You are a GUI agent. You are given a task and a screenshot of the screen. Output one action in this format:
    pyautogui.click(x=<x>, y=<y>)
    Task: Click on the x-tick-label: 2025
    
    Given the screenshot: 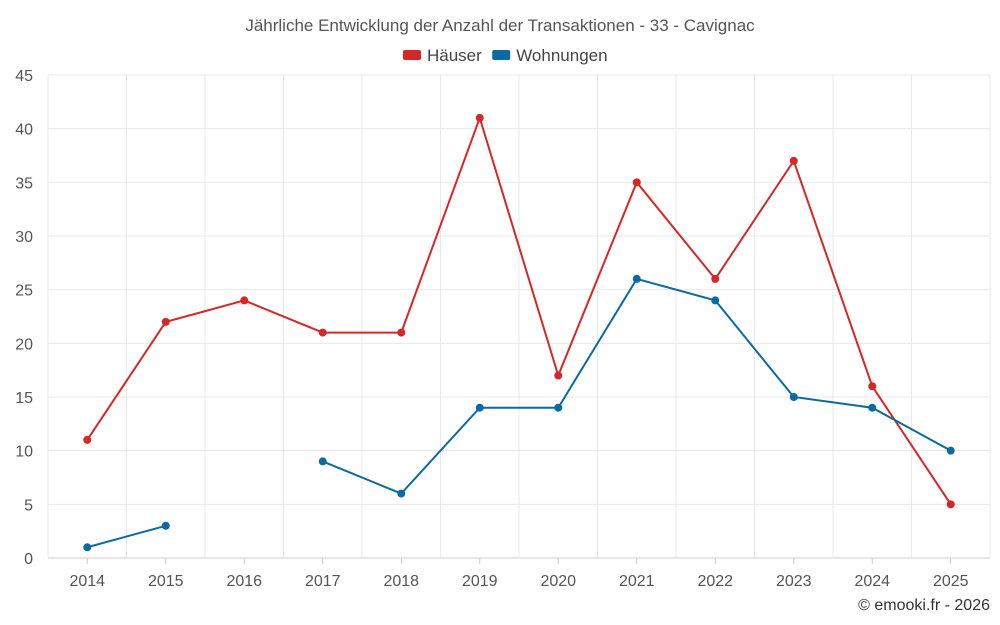 What is the action you would take?
    pyautogui.click(x=951, y=581)
    